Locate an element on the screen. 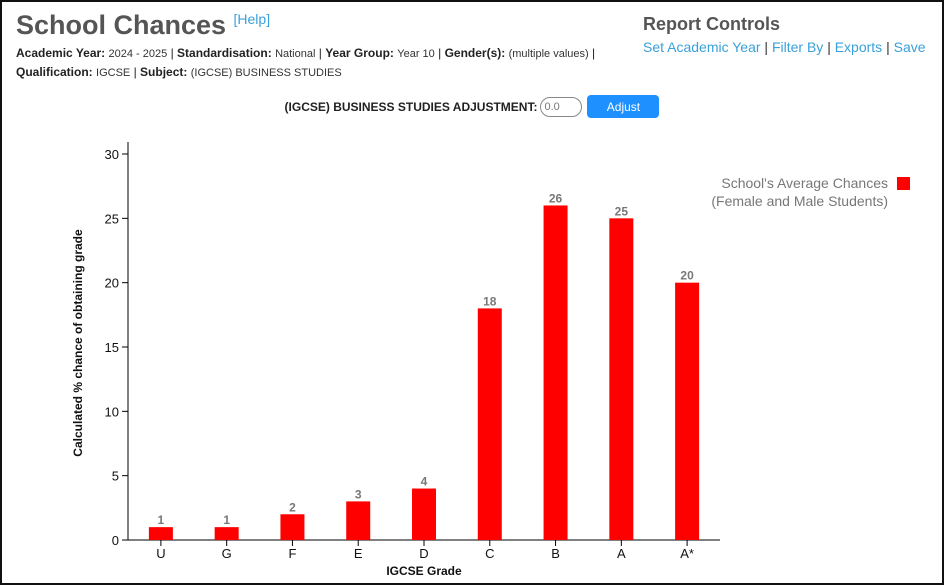 Image resolution: width=944 pixels, height=585 pixels. set-academic-year-link: Set Academic Year is located at coordinates (702, 47).